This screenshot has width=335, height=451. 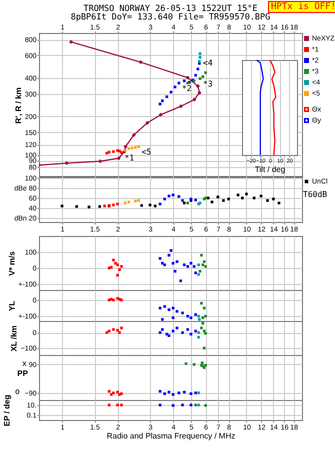 I want to click on text: o, so click(x=17, y=391).